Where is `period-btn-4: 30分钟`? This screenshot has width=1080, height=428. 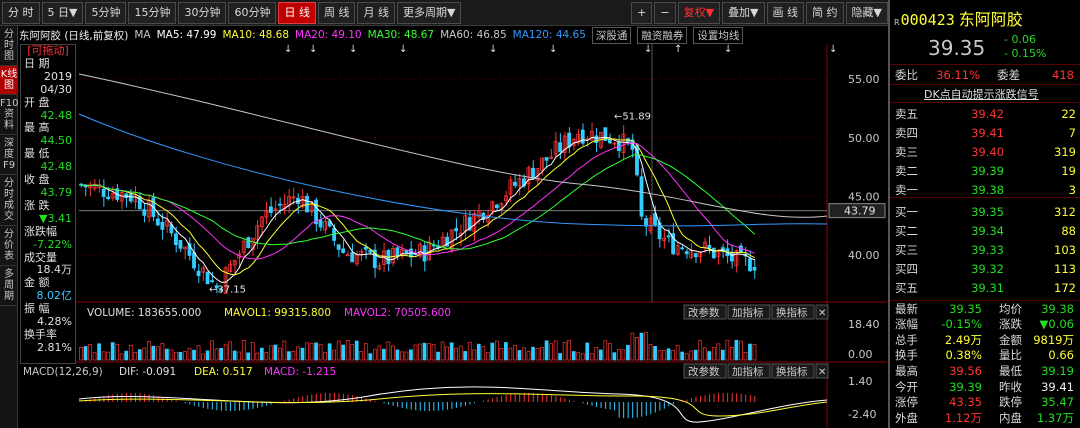
period-btn-4: 30分钟 is located at coordinates (202, 12).